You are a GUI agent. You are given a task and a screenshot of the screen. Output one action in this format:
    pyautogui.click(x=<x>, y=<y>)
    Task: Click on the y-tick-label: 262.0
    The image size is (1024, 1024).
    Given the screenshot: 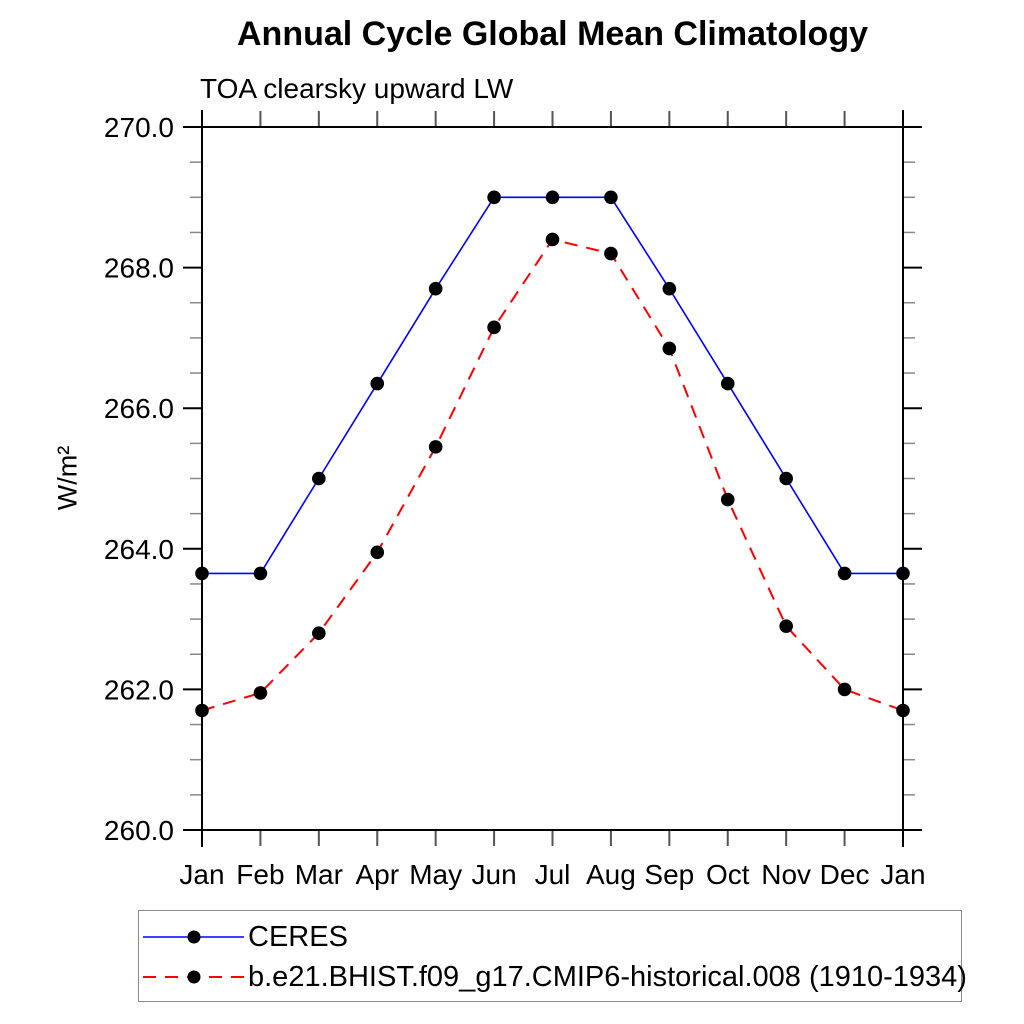 What is the action you would take?
    pyautogui.click(x=139, y=689)
    